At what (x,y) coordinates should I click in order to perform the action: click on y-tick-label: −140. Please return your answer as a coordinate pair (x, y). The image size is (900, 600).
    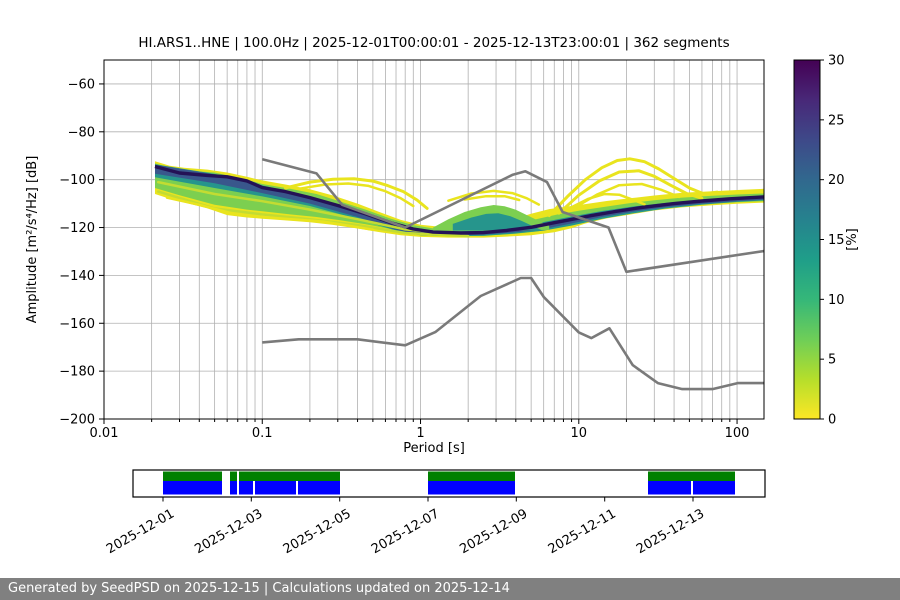
    Looking at the image, I should click on (77, 276).